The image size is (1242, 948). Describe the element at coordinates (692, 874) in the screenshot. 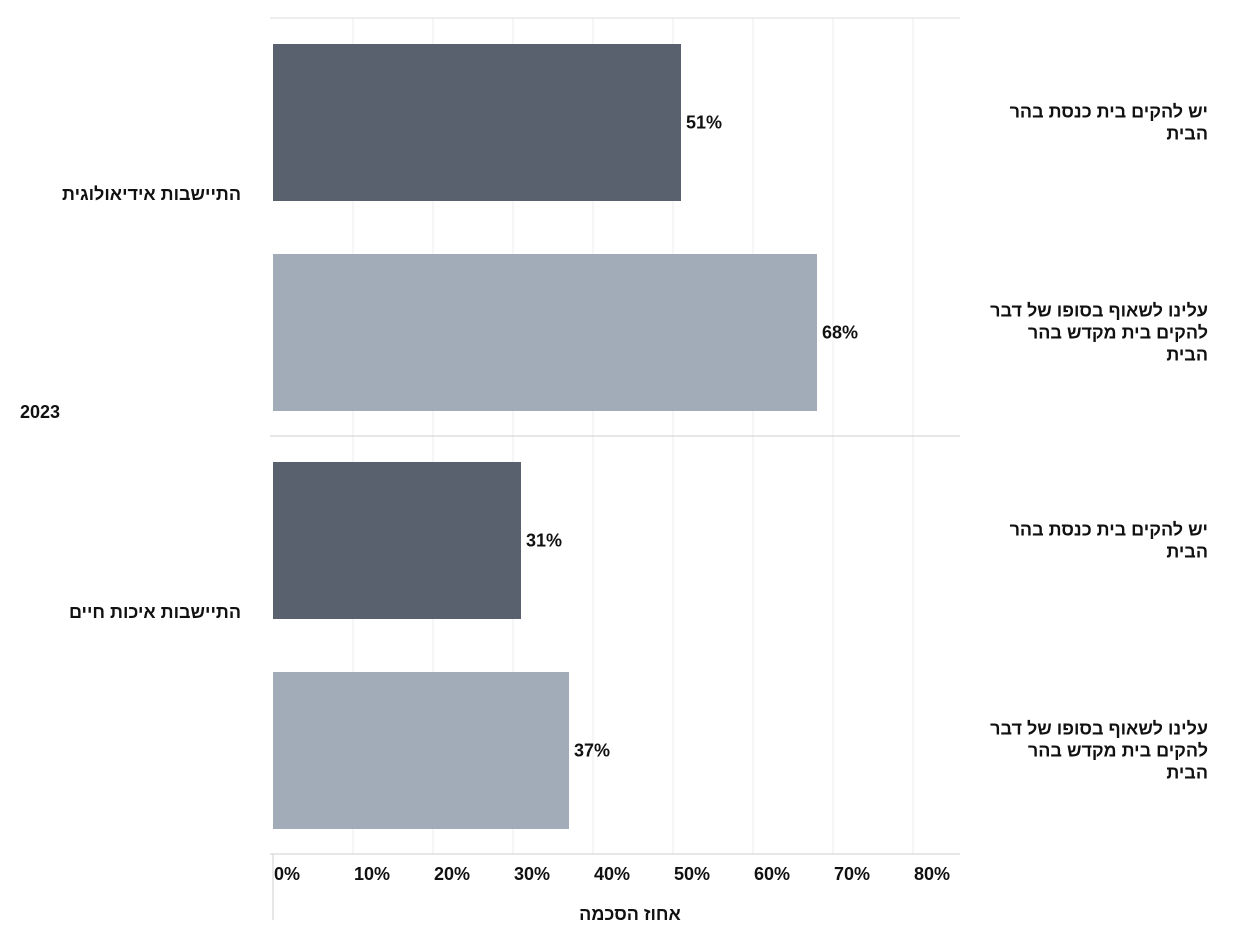

I see `tick-label: 50%` at that location.